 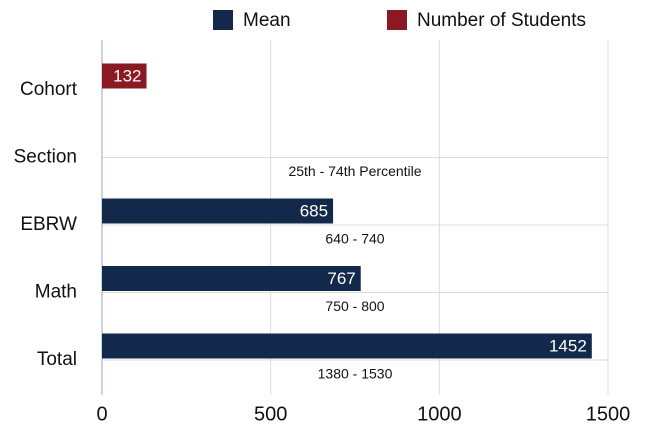 What do you see at coordinates (341, 278) in the screenshot?
I see `bar-value-label: 767` at bounding box center [341, 278].